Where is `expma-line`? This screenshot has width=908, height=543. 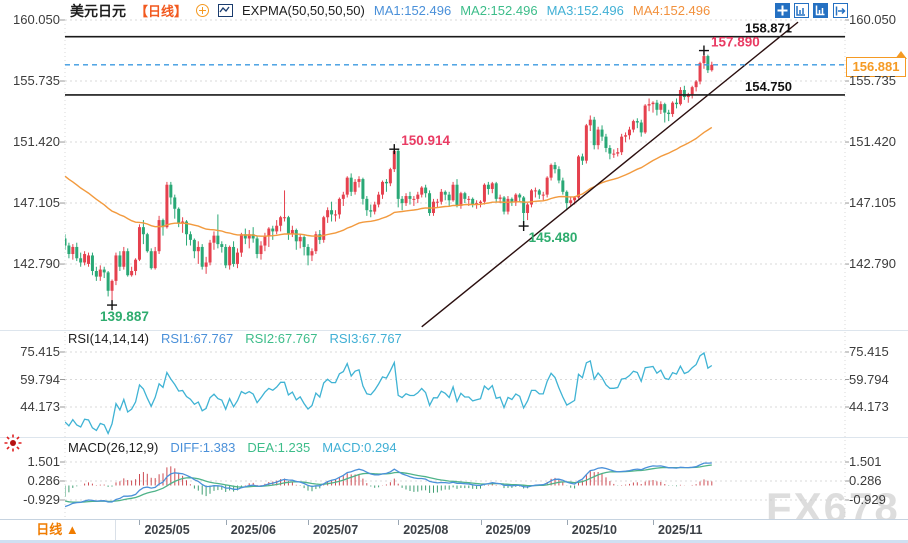 expma-line is located at coordinates (389, 181).